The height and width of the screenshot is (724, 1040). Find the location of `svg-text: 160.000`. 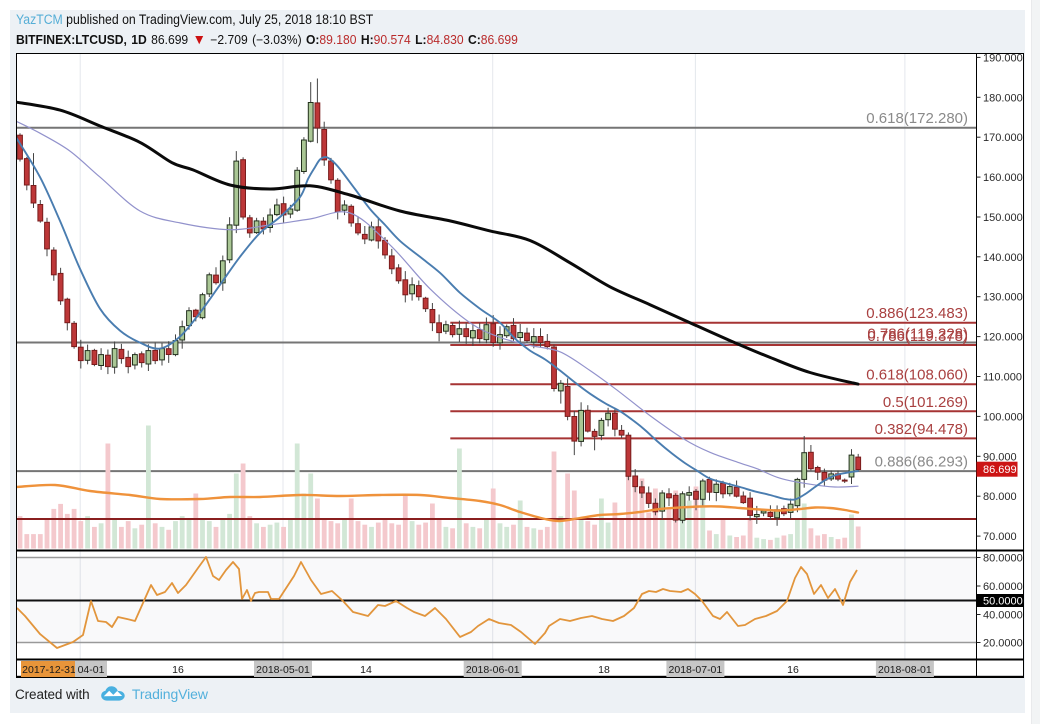

svg-text: 160.000 is located at coordinates (1003, 178).